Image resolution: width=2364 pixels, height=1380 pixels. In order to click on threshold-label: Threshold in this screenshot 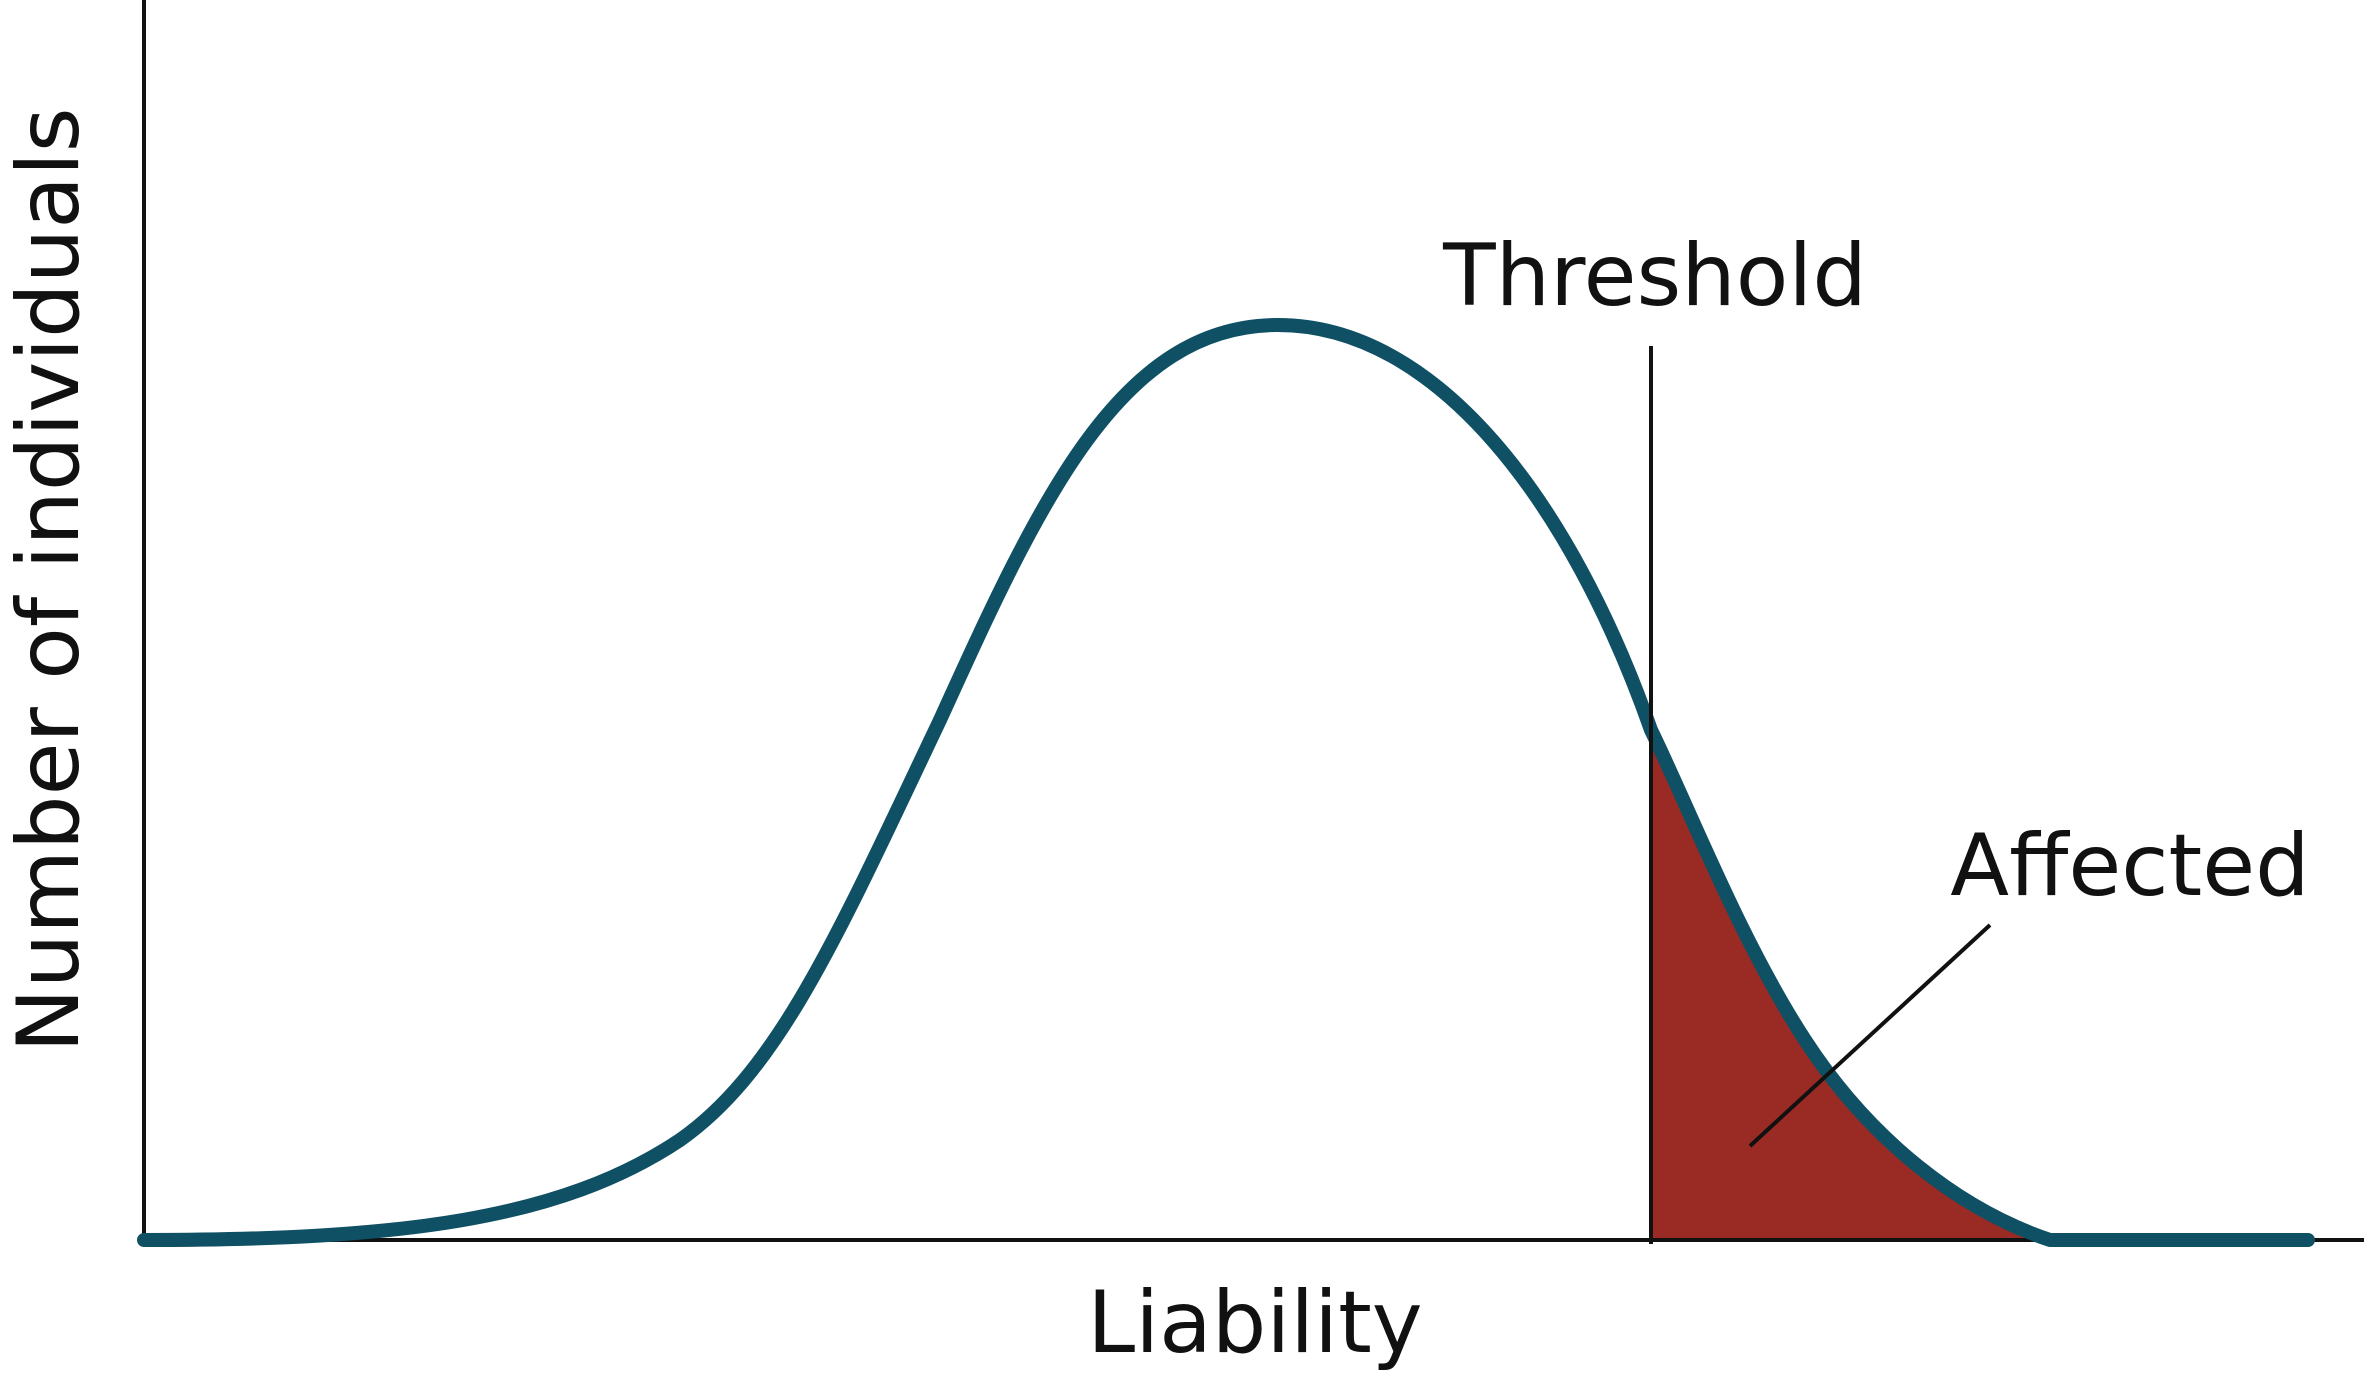, I will do `click(1654, 276)`.